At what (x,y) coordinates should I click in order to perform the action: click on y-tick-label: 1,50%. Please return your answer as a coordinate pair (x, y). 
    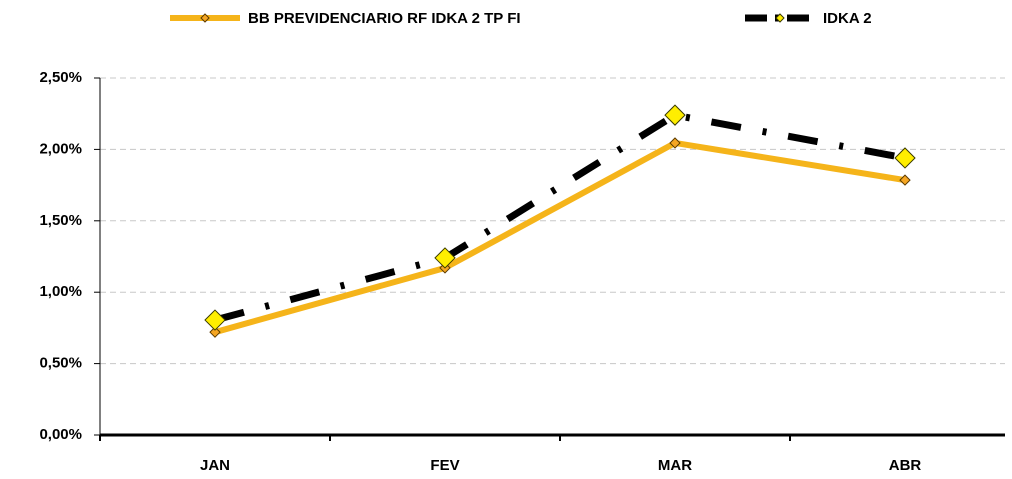
    Looking at the image, I should click on (60, 220).